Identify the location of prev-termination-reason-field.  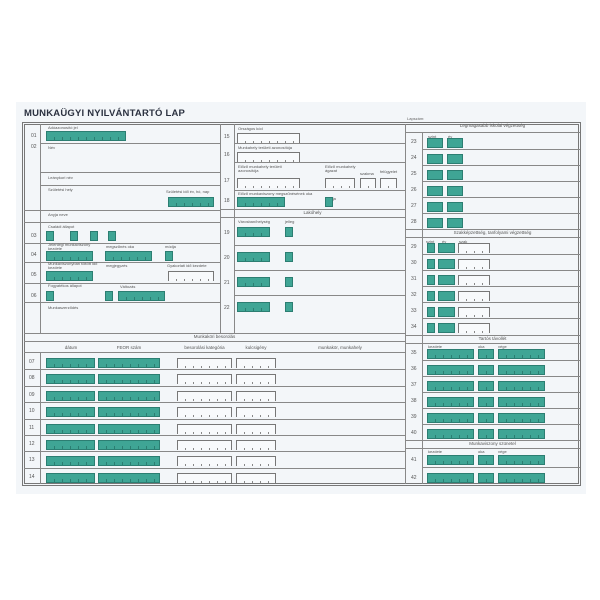
(261, 202).